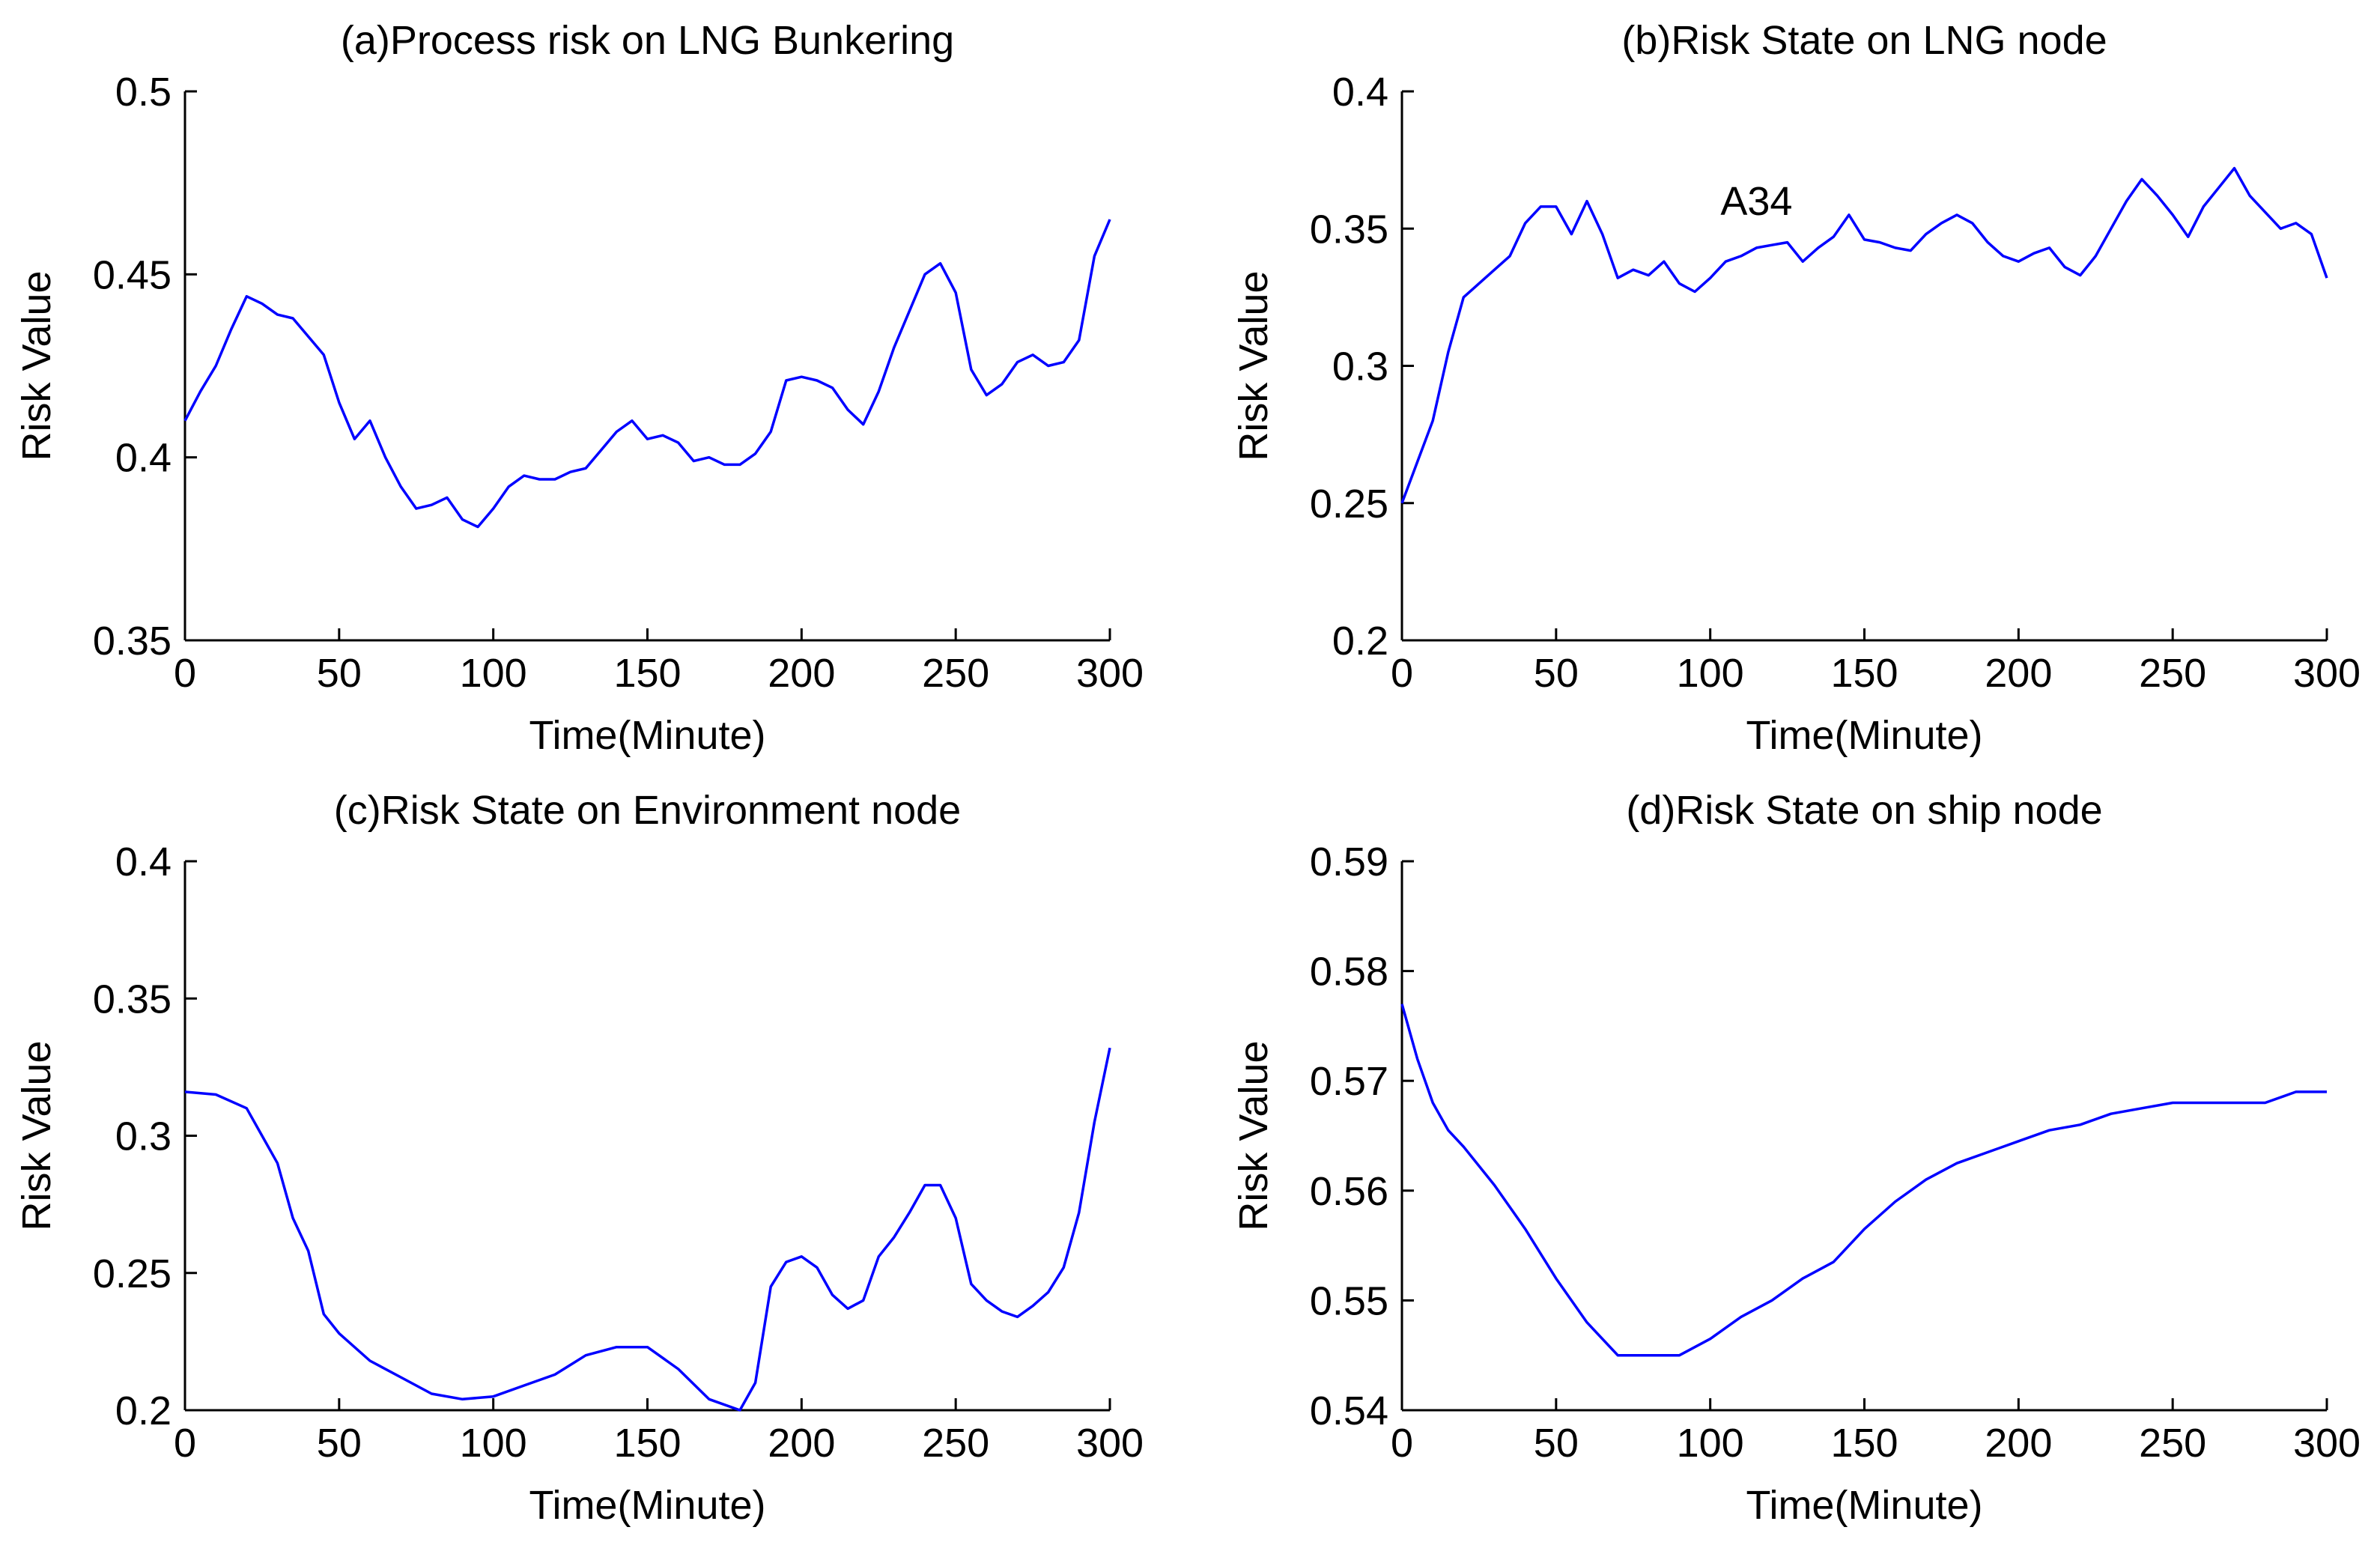 The height and width of the screenshot is (1554, 2380). Describe the element at coordinates (1864, 40) in the screenshot. I see `chart-title: (b)Risk State on LNG node` at that location.